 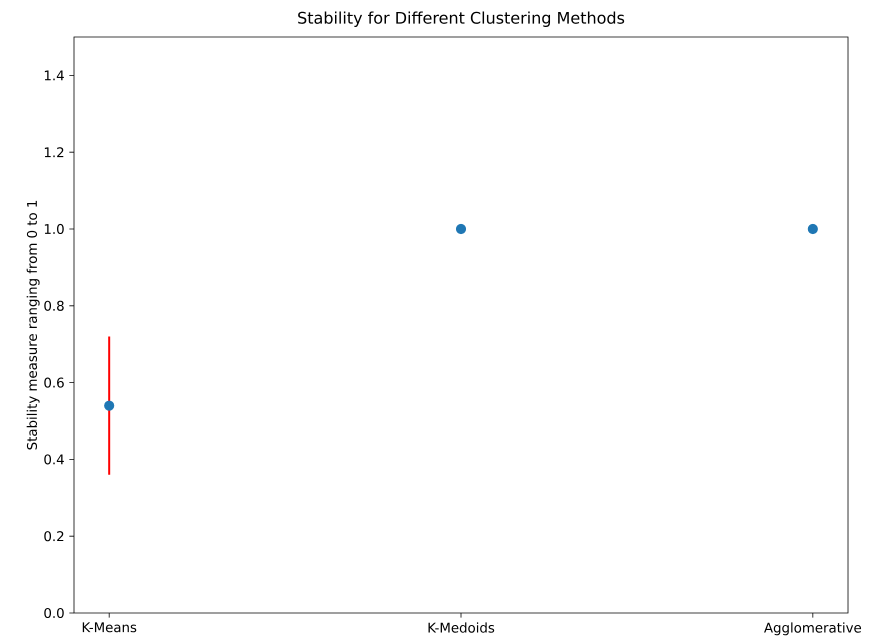 What do you see at coordinates (109, 627) in the screenshot?
I see `x-tick-label: K-Means` at bounding box center [109, 627].